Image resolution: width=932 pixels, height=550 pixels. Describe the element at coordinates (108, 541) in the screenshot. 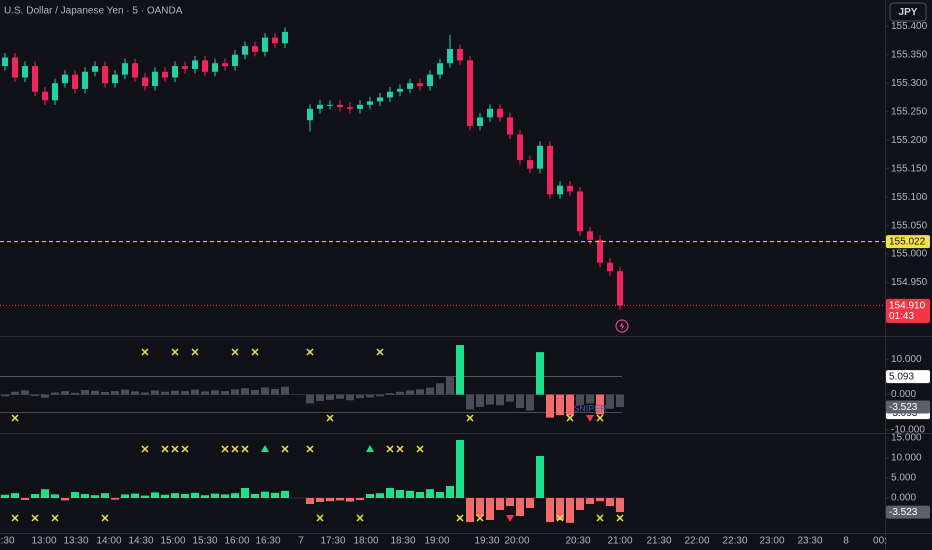

I see `time-label: 14:00` at that location.